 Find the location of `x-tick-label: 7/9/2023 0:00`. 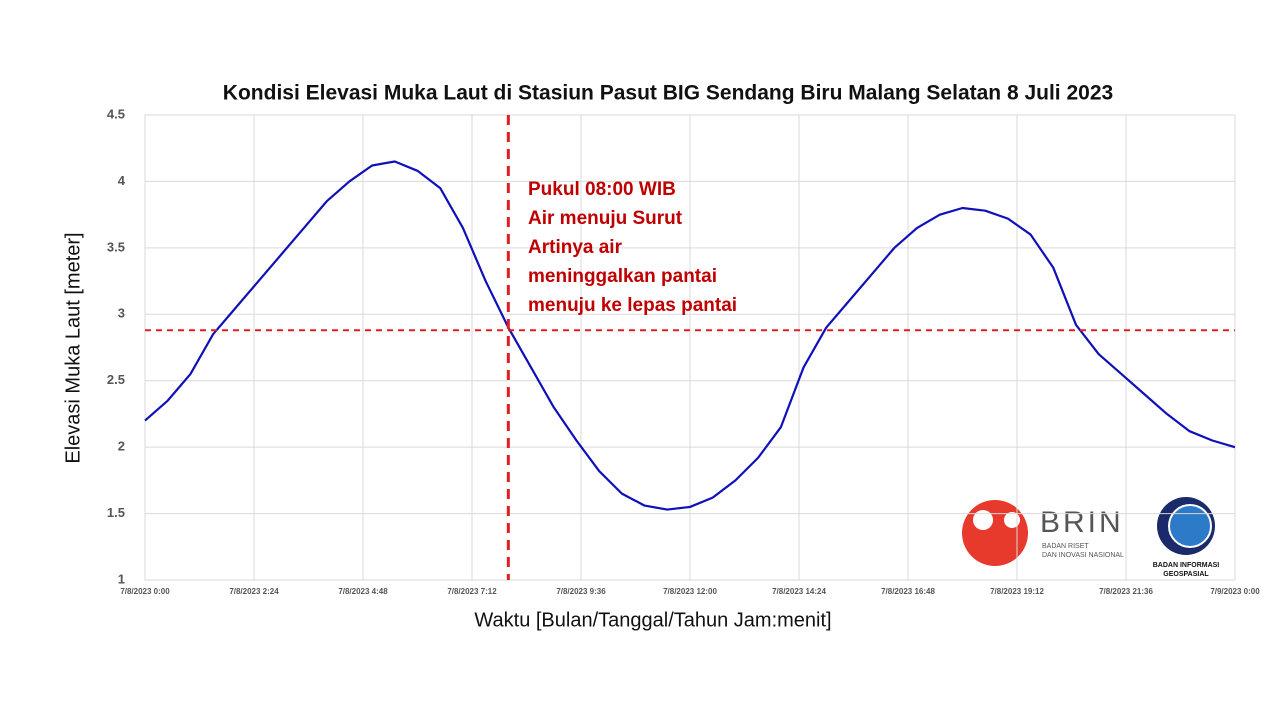

x-tick-label: 7/9/2023 0:00 is located at coordinates (1235, 591).